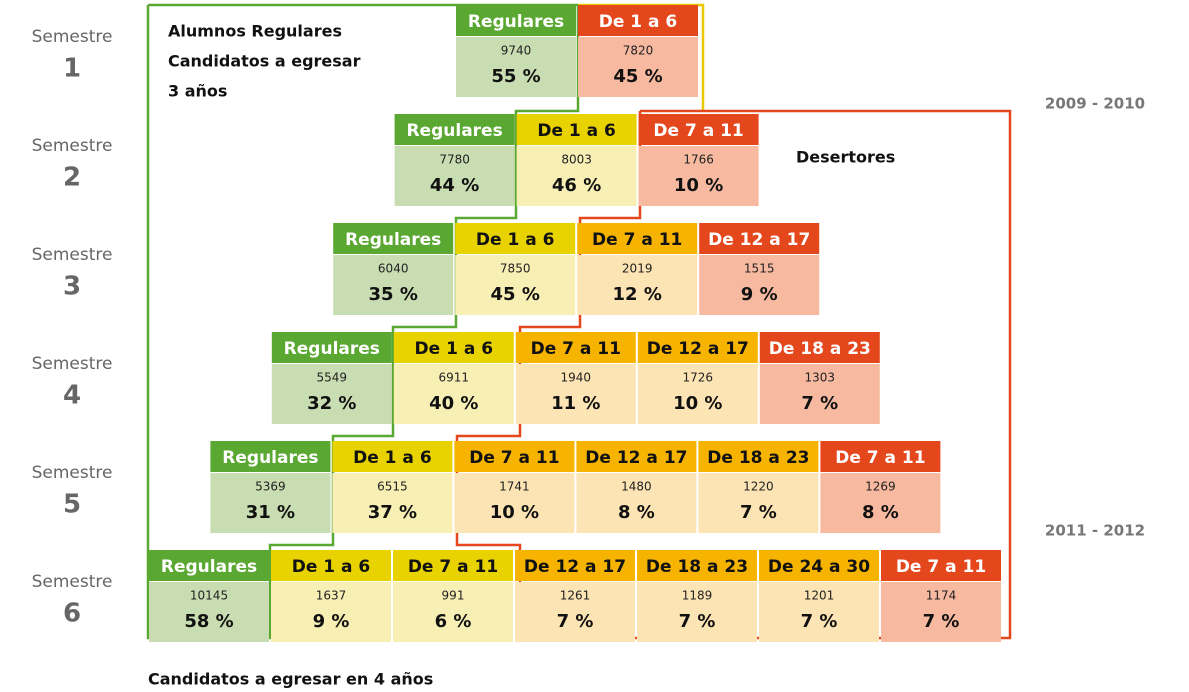 The image size is (1189, 692). Describe the element at coordinates (759, 294) in the screenshot. I see `cell-percent: 9 %` at that location.